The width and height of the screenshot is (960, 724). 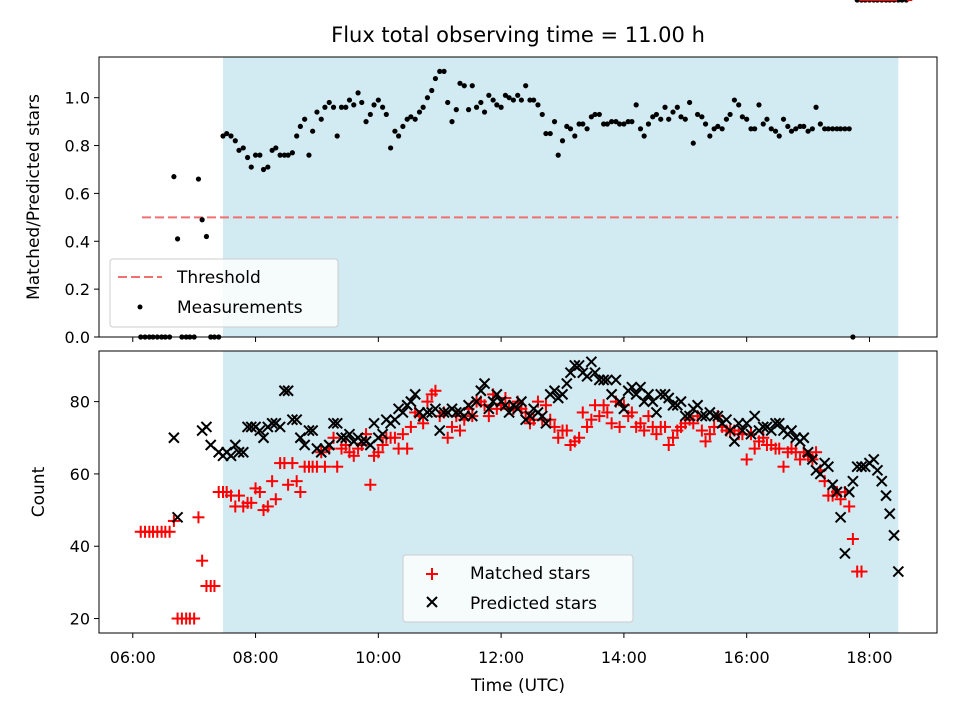 What do you see at coordinates (747, 657) in the screenshot?
I see `time-x-tick-label: 16:00` at bounding box center [747, 657].